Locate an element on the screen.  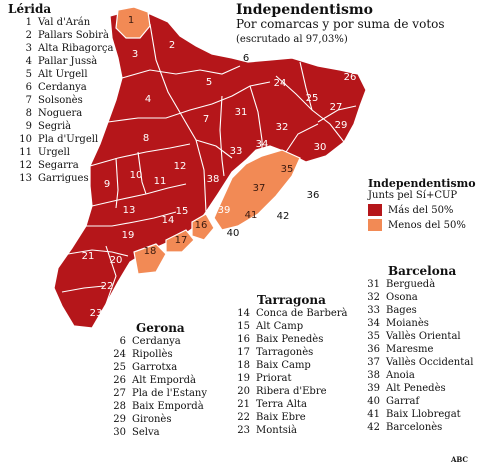
comarca-name: Garrotxa is located at coordinates (155, 367).